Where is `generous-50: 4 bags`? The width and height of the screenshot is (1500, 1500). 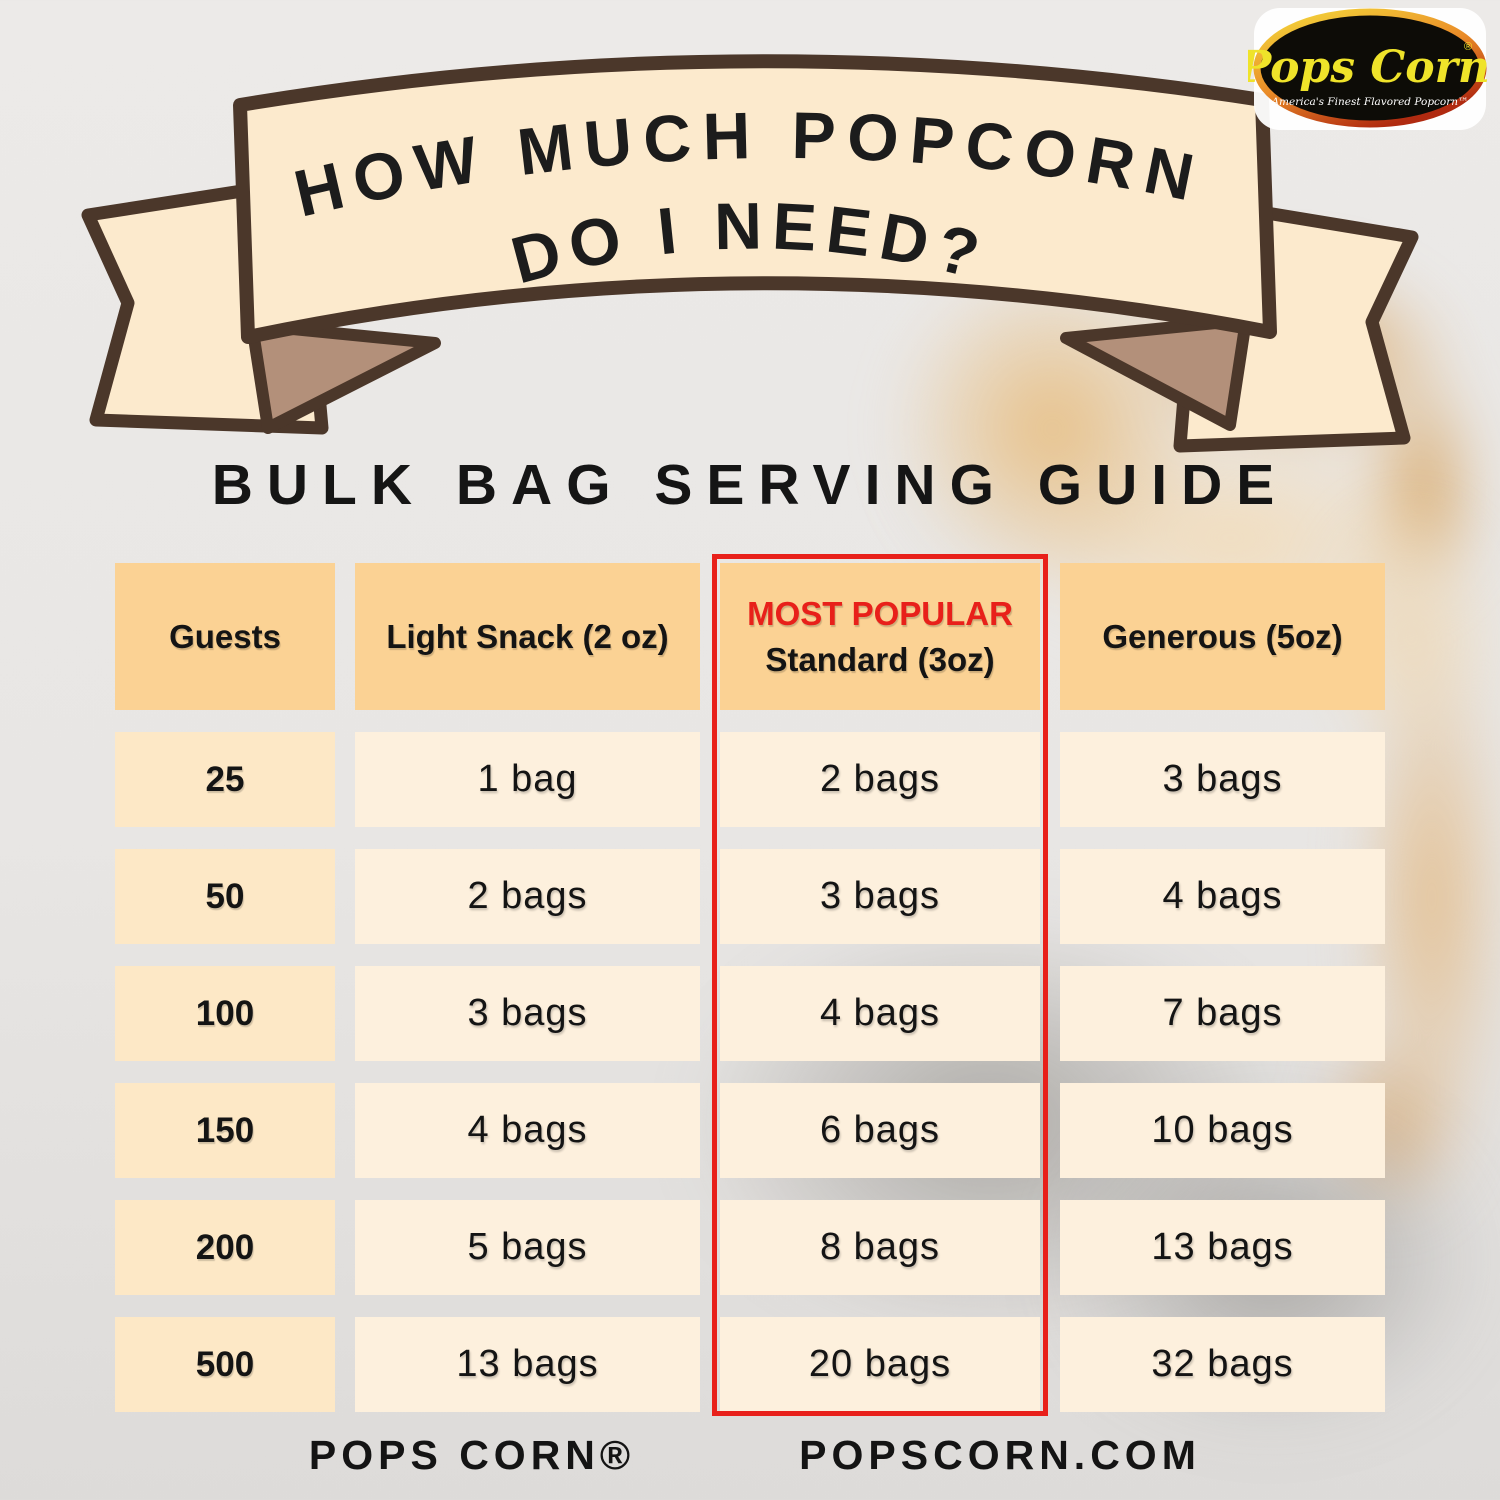 generous-50: 4 bags is located at coordinates (1222, 896).